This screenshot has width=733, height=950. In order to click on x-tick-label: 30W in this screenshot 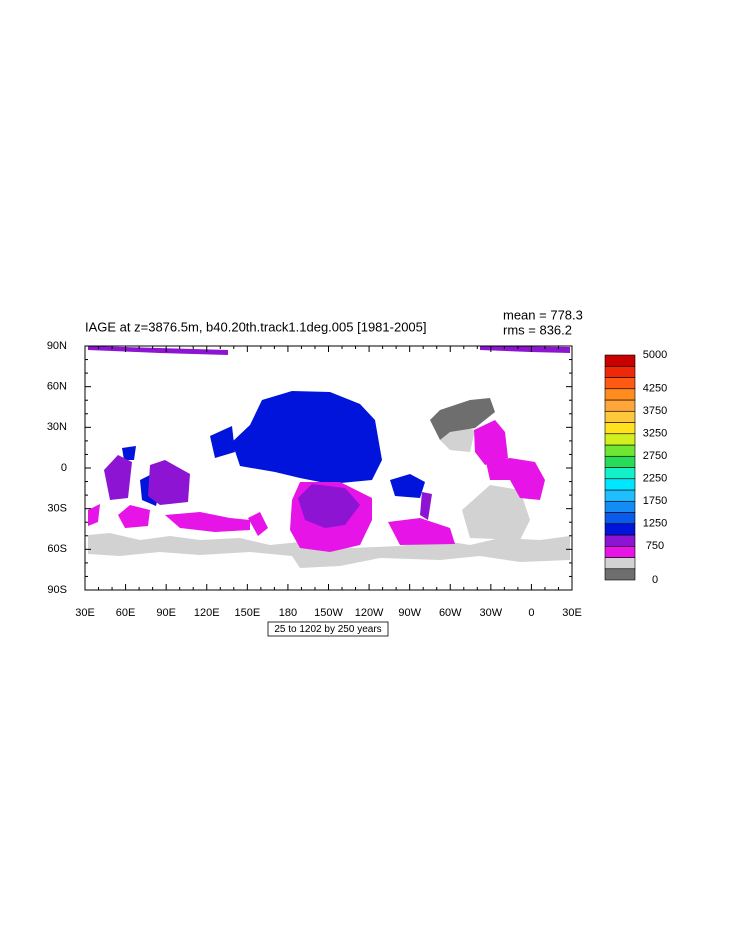, I will do `click(491, 613)`.